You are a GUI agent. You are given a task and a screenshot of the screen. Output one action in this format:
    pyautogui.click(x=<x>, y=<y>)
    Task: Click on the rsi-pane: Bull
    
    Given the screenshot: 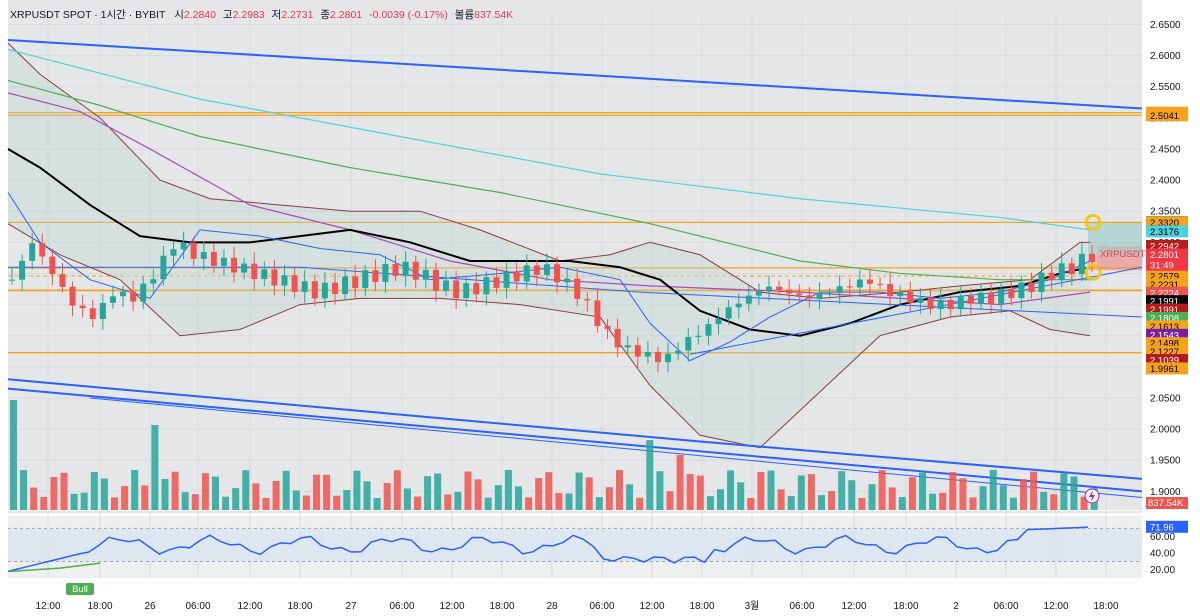 What is the action you would take?
    pyautogui.click(x=574, y=560)
    